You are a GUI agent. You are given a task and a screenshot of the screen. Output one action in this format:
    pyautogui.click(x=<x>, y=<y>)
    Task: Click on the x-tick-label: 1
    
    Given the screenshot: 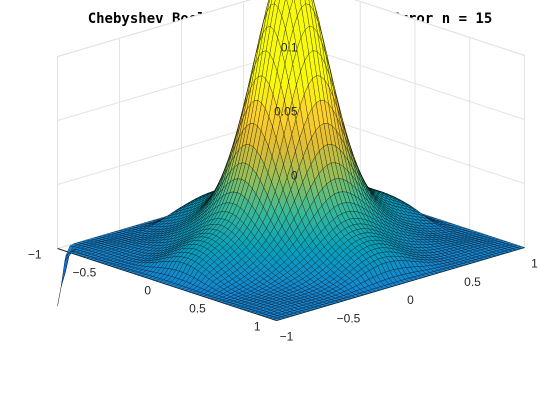 What is the action you would take?
    pyautogui.click(x=257, y=327)
    